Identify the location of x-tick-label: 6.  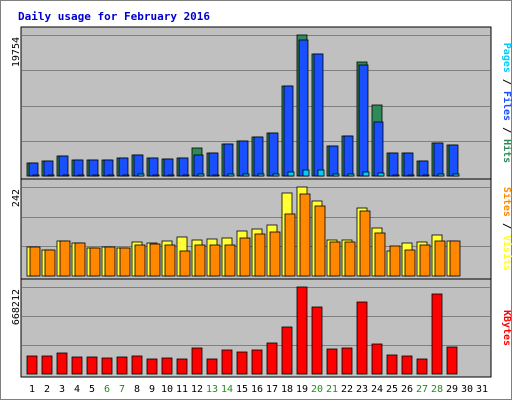
(107, 389).